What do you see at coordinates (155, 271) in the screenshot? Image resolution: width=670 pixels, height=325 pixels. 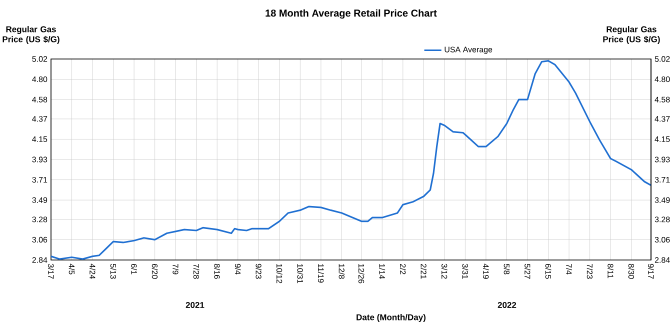 I see `x-tick-label: 6/20` at bounding box center [155, 271].